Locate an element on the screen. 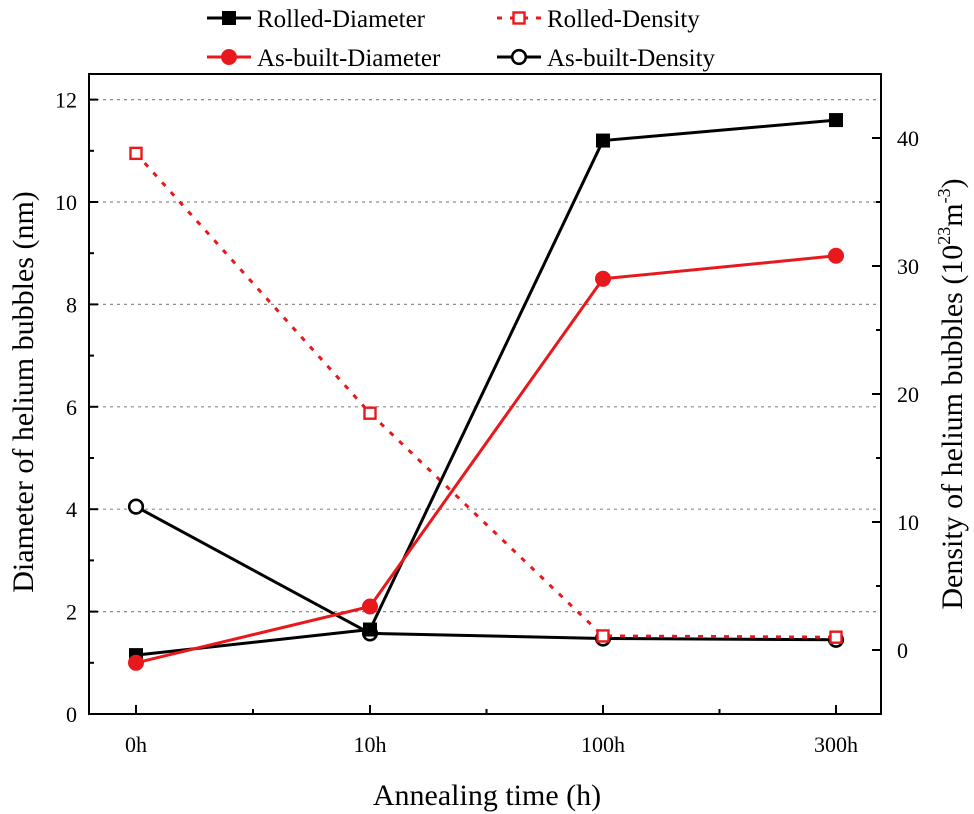 Image resolution: width=974 pixels, height=814 pixels. y-right-tick-label: 0 is located at coordinates (902, 650).